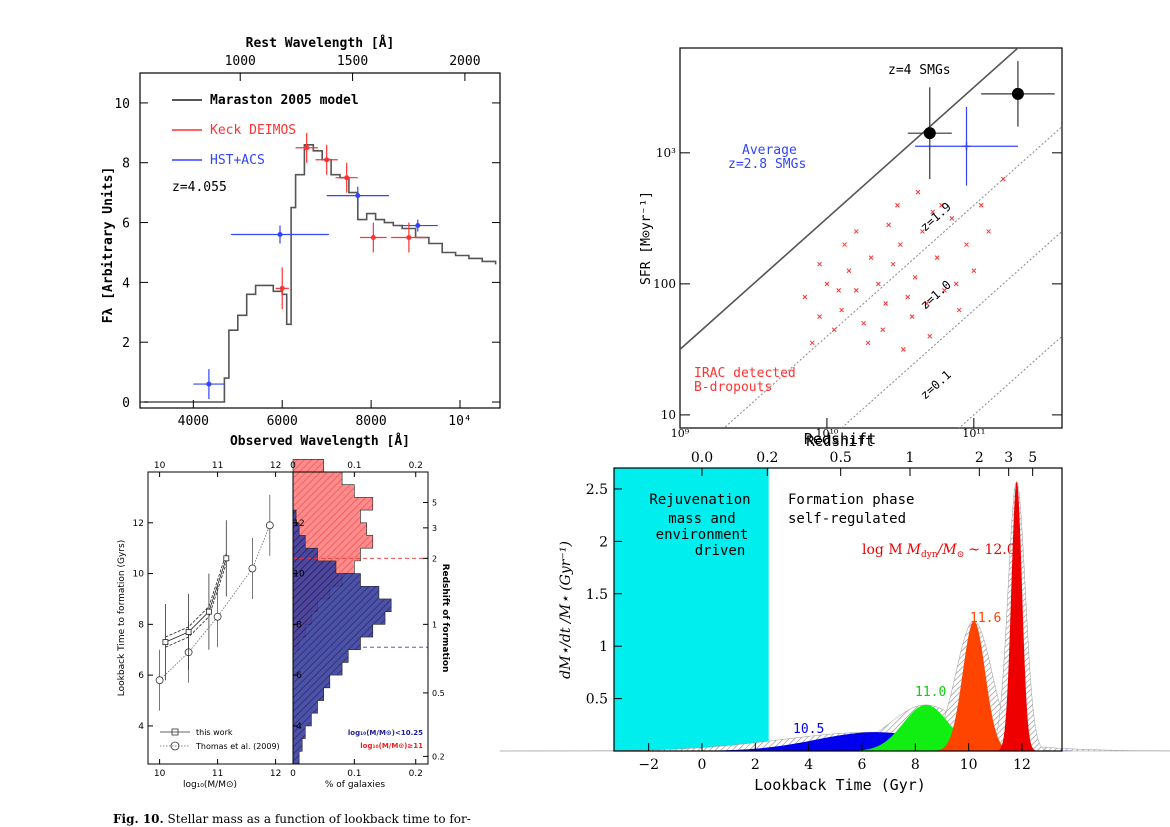  Describe the element at coordinates (936, 217) in the screenshot. I see `sfr-line-label-z19: z=1.9` at that location.